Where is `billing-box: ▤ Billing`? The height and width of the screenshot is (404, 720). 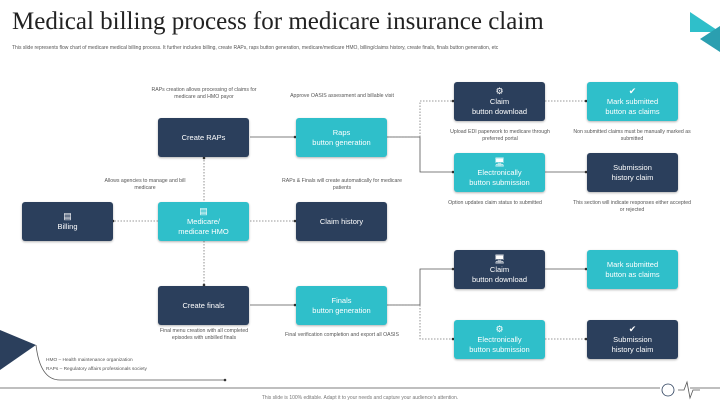
billing-box: ▤ Billing is located at coordinates (67, 221).